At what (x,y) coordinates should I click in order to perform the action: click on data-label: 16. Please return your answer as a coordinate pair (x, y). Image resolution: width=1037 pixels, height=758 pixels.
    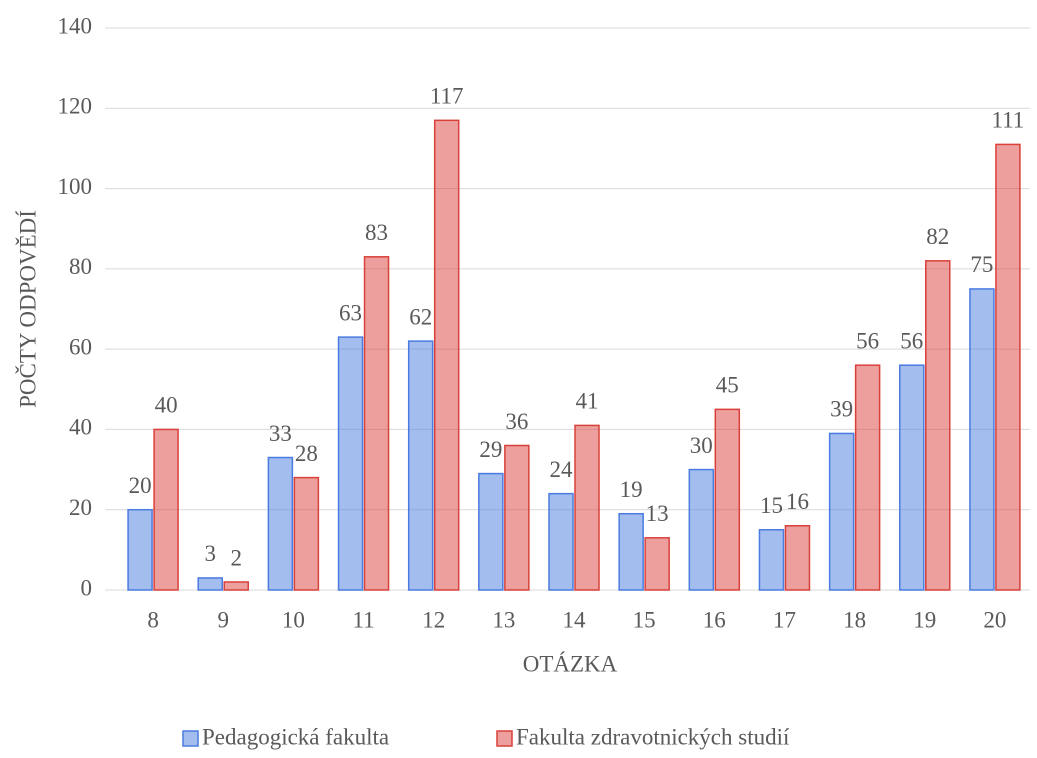
    Looking at the image, I should click on (797, 501).